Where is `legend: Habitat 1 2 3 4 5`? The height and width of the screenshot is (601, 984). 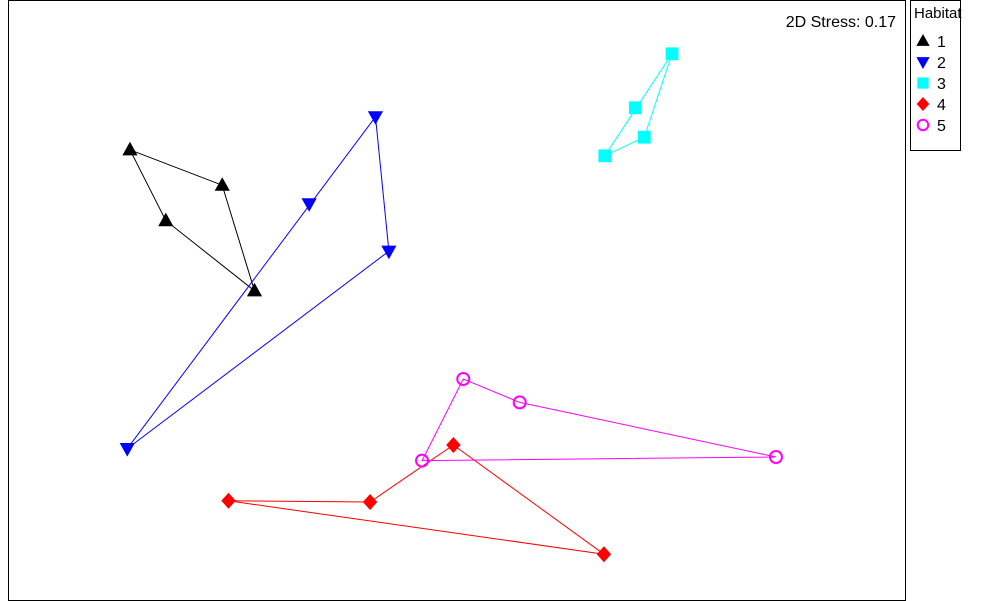 legend: Habitat 1 2 3 4 5 is located at coordinates (936, 75).